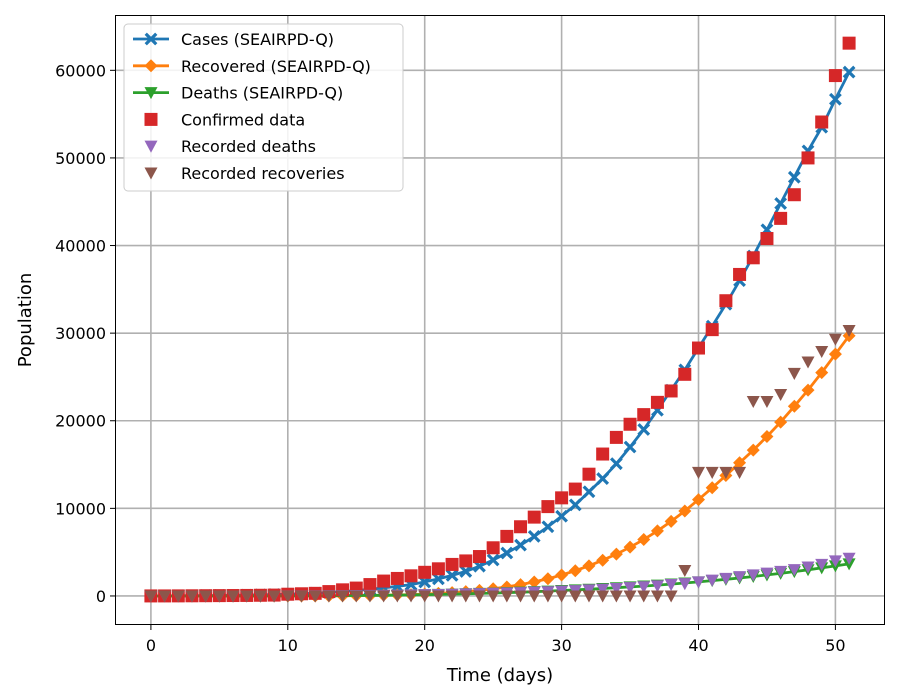 This screenshot has width=900, height=700. I want to click on legend-item-cases-seairpd-q: Cases (SEAIRPD-Q), so click(233, 39).